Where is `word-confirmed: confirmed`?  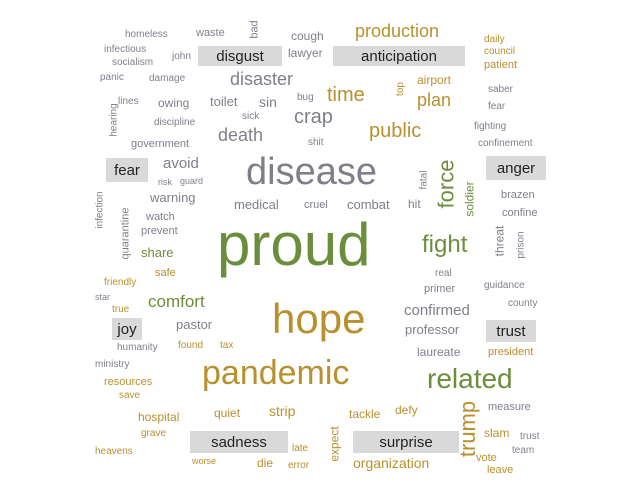
word-confirmed: confirmed is located at coordinates (437, 310).